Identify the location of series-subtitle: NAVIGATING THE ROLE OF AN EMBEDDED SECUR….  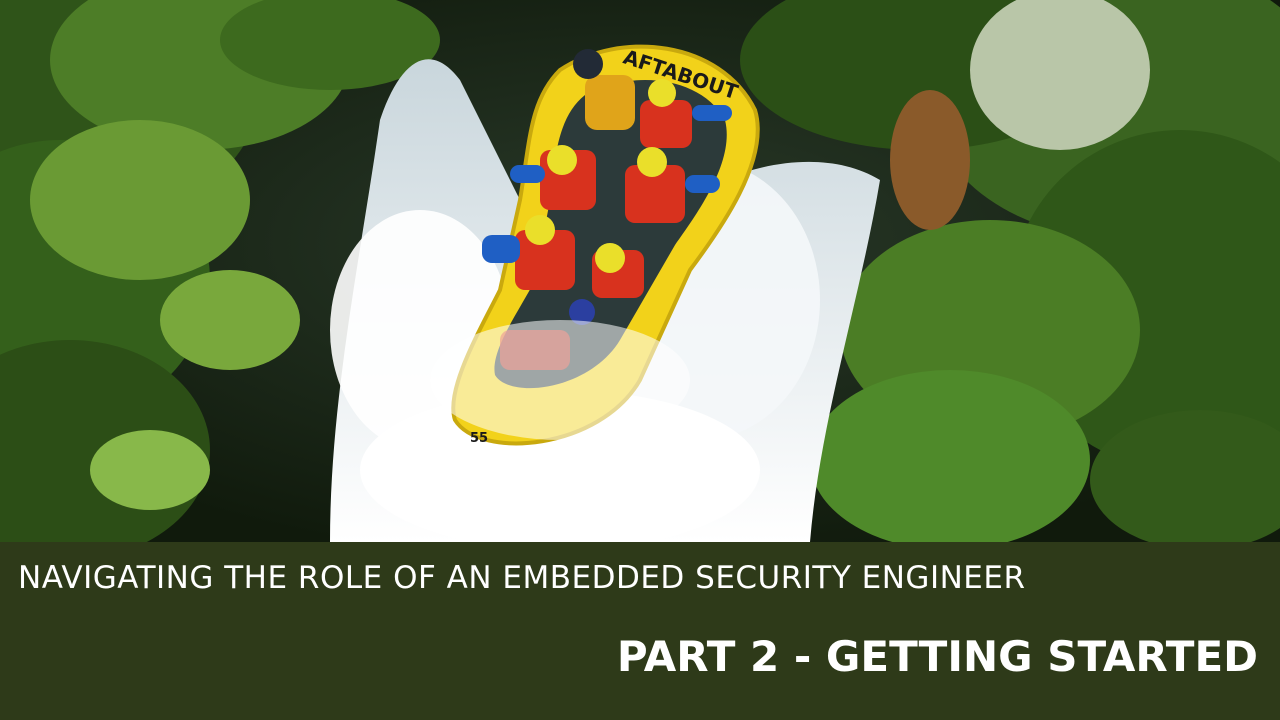
(522, 578).